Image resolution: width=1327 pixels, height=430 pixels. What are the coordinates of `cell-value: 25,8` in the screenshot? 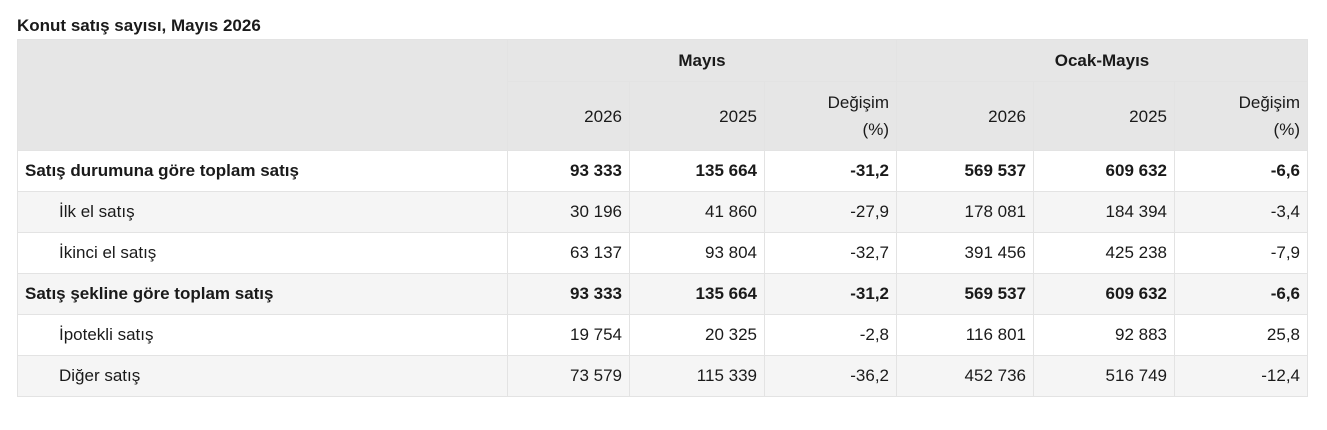 It's located at (1241, 335).